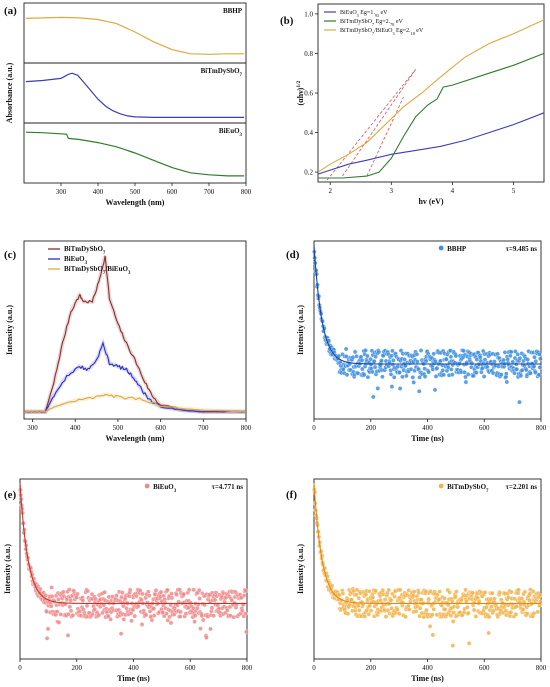  Describe the element at coordinates (10, 255) in the screenshot. I see `panel-c-label: (c)` at that location.